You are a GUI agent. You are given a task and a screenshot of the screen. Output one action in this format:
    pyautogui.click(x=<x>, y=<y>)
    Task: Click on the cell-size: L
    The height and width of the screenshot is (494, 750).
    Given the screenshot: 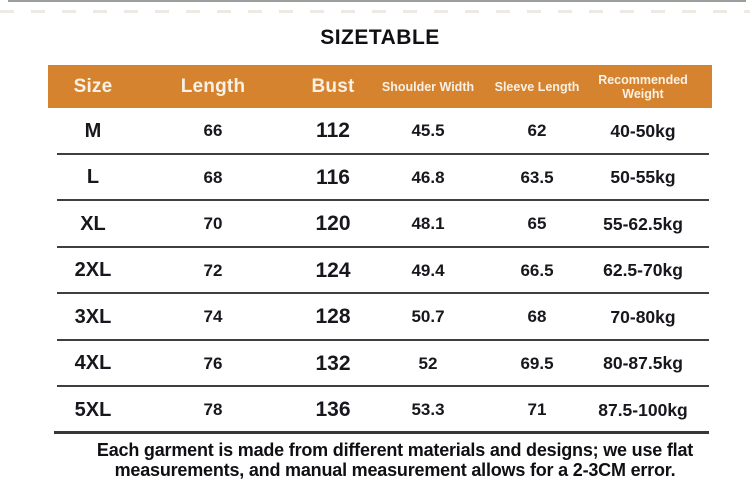 What is the action you would take?
    pyautogui.click(x=93, y=177)
    